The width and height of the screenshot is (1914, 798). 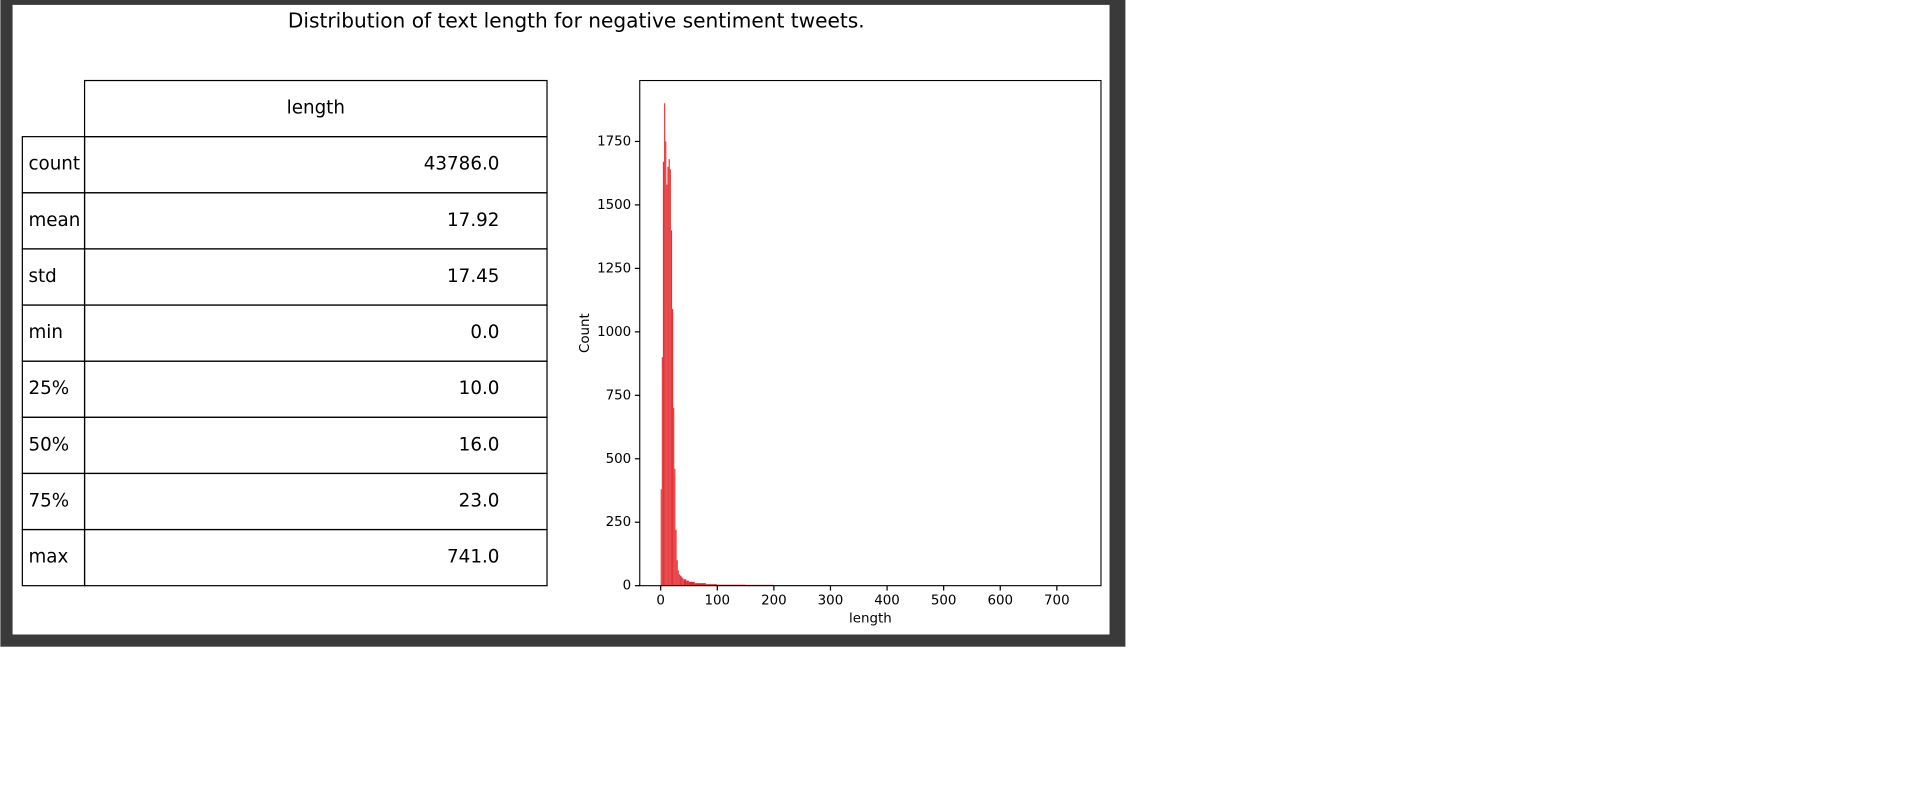 I want to click on y-axis-label: Count, so click(x=585, y=333).